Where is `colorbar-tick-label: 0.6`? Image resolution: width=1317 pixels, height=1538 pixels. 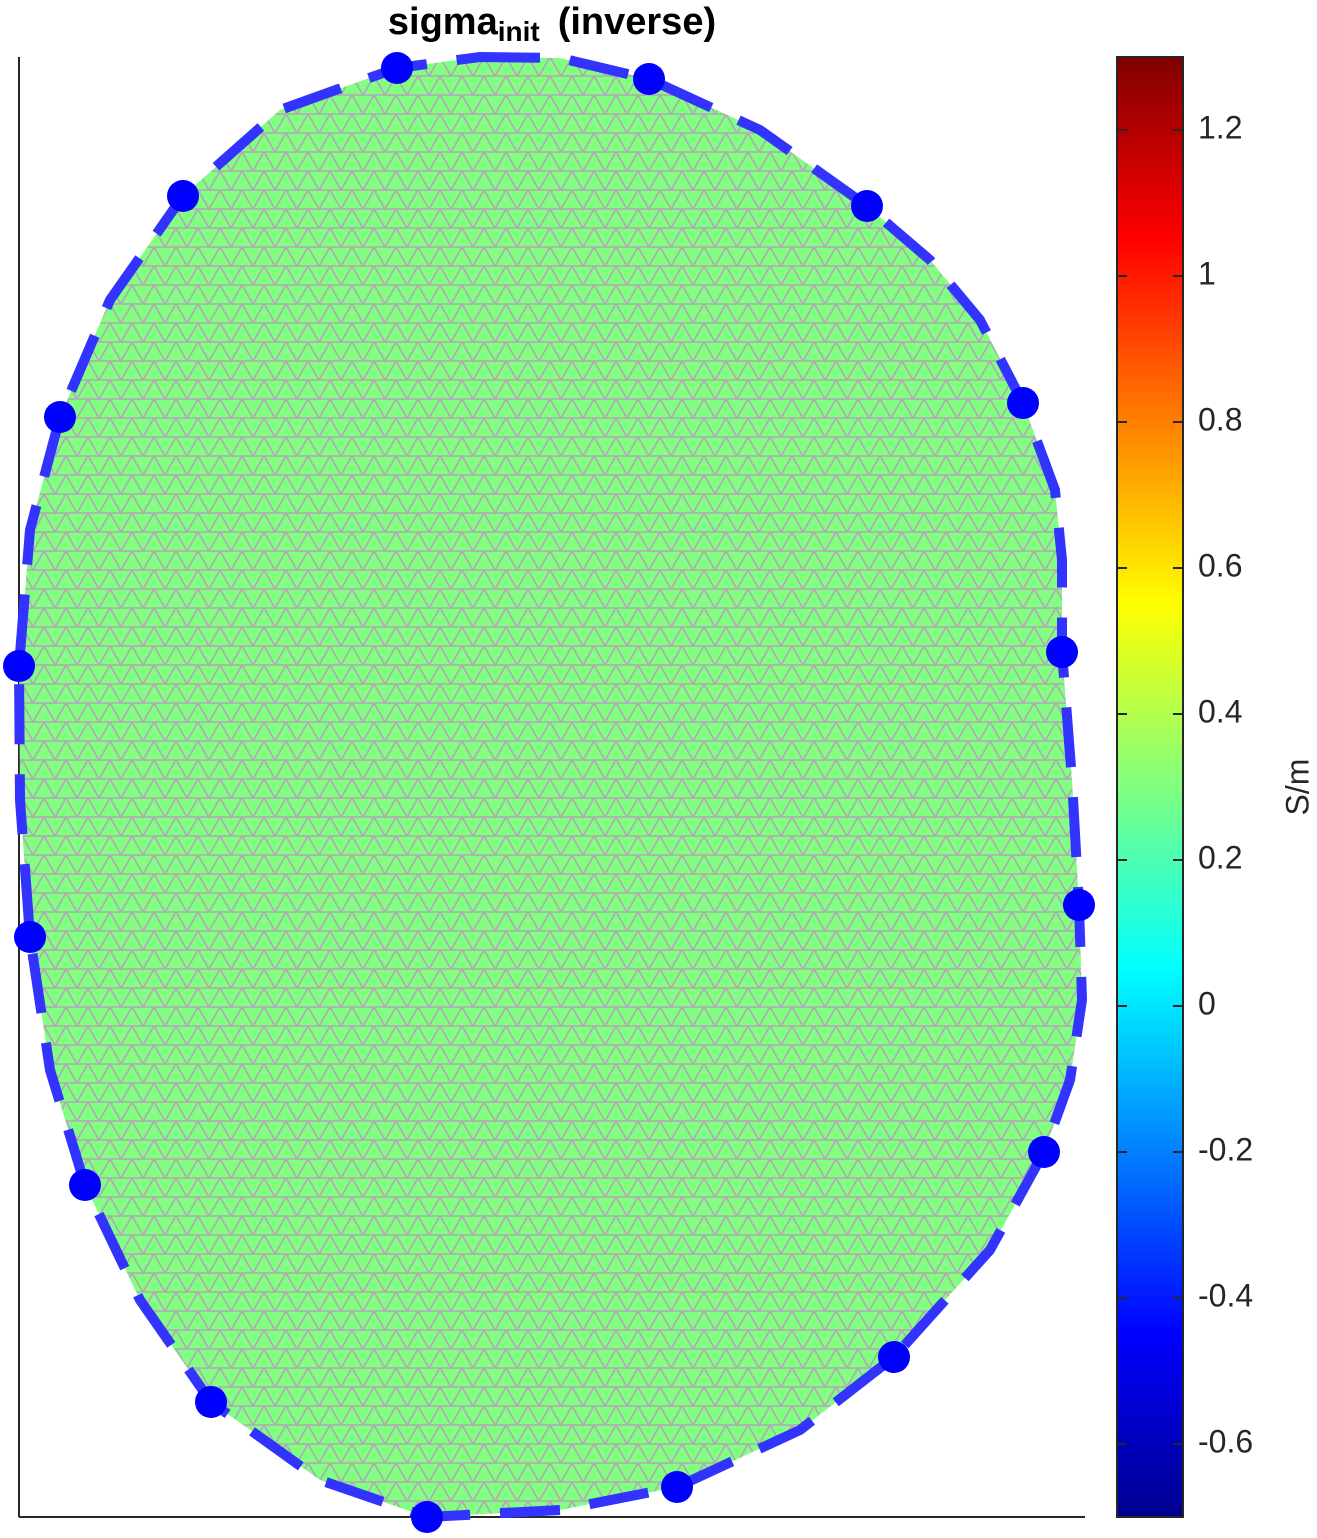
colorbar-tick-label: 0.6 is located at coordinates (1220, 565).